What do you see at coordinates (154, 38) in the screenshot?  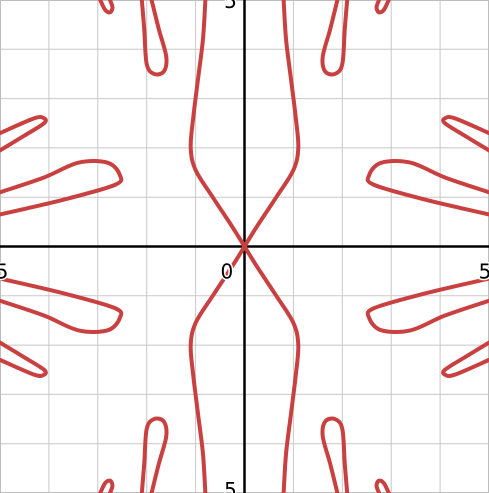 I see `curve-petal-3-q0` at bounding box center [154, 38].